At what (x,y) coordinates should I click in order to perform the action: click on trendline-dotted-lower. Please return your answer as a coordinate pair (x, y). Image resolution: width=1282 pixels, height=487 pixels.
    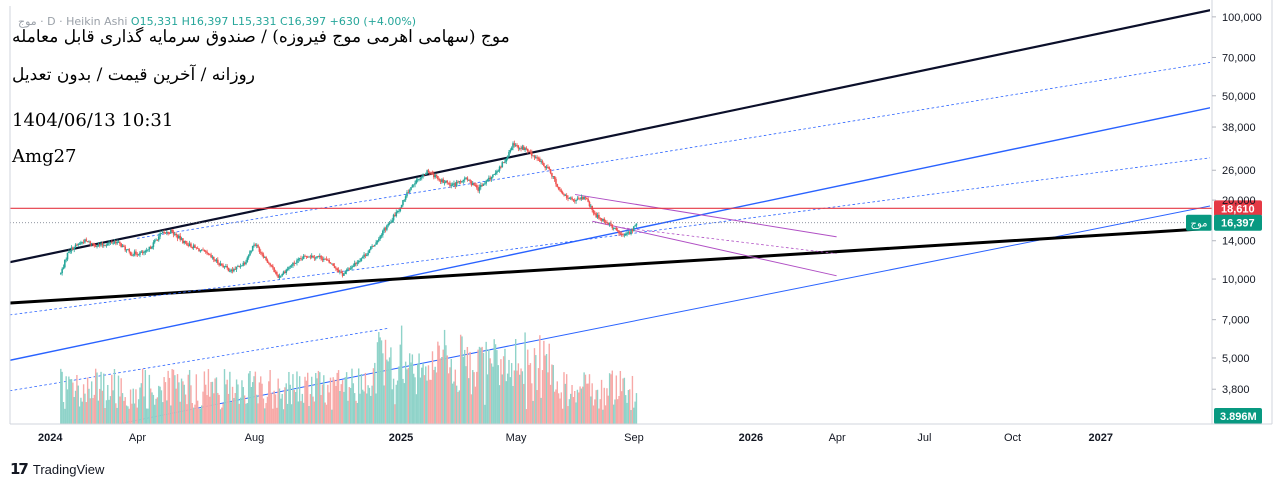
    Looking at the image, I should click on (200, 359).